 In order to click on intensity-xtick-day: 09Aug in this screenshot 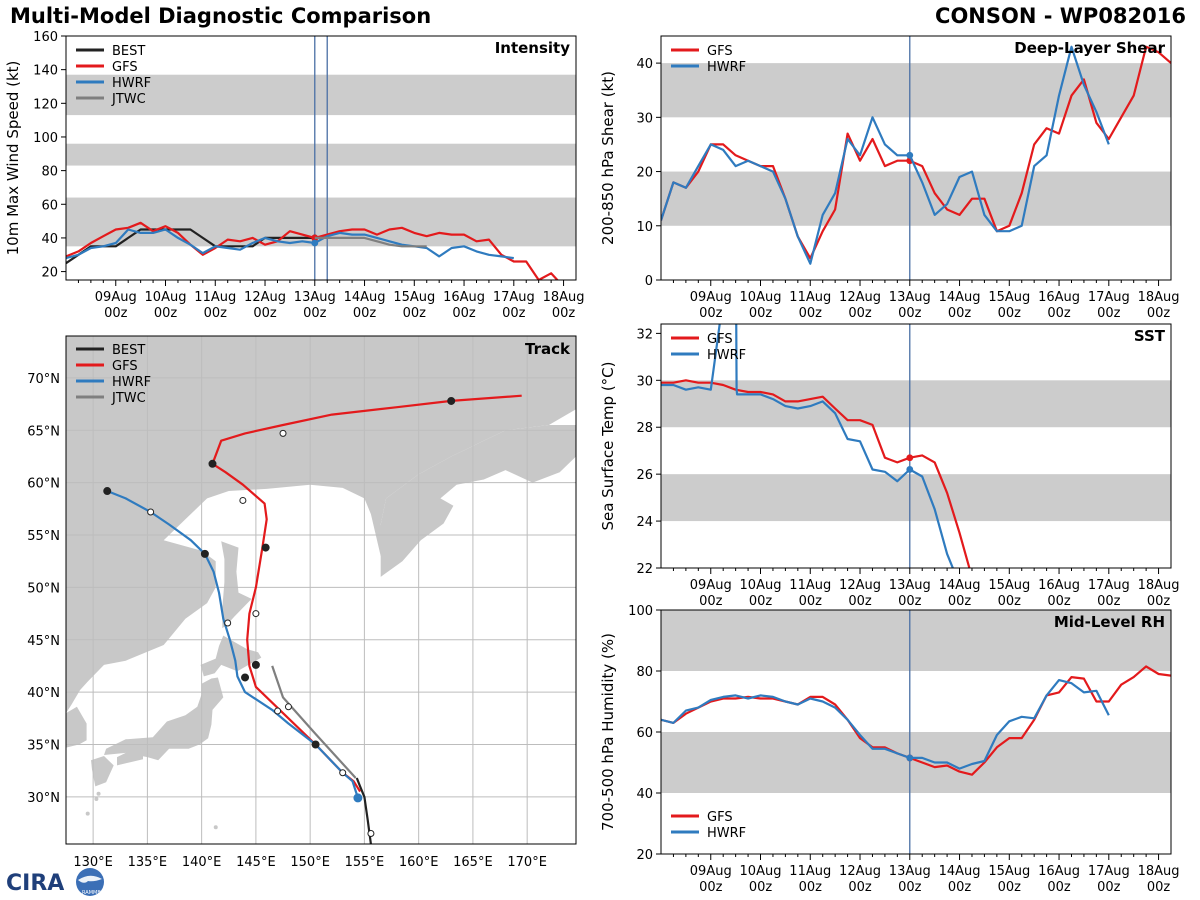, I will do `click(116, 297)`.